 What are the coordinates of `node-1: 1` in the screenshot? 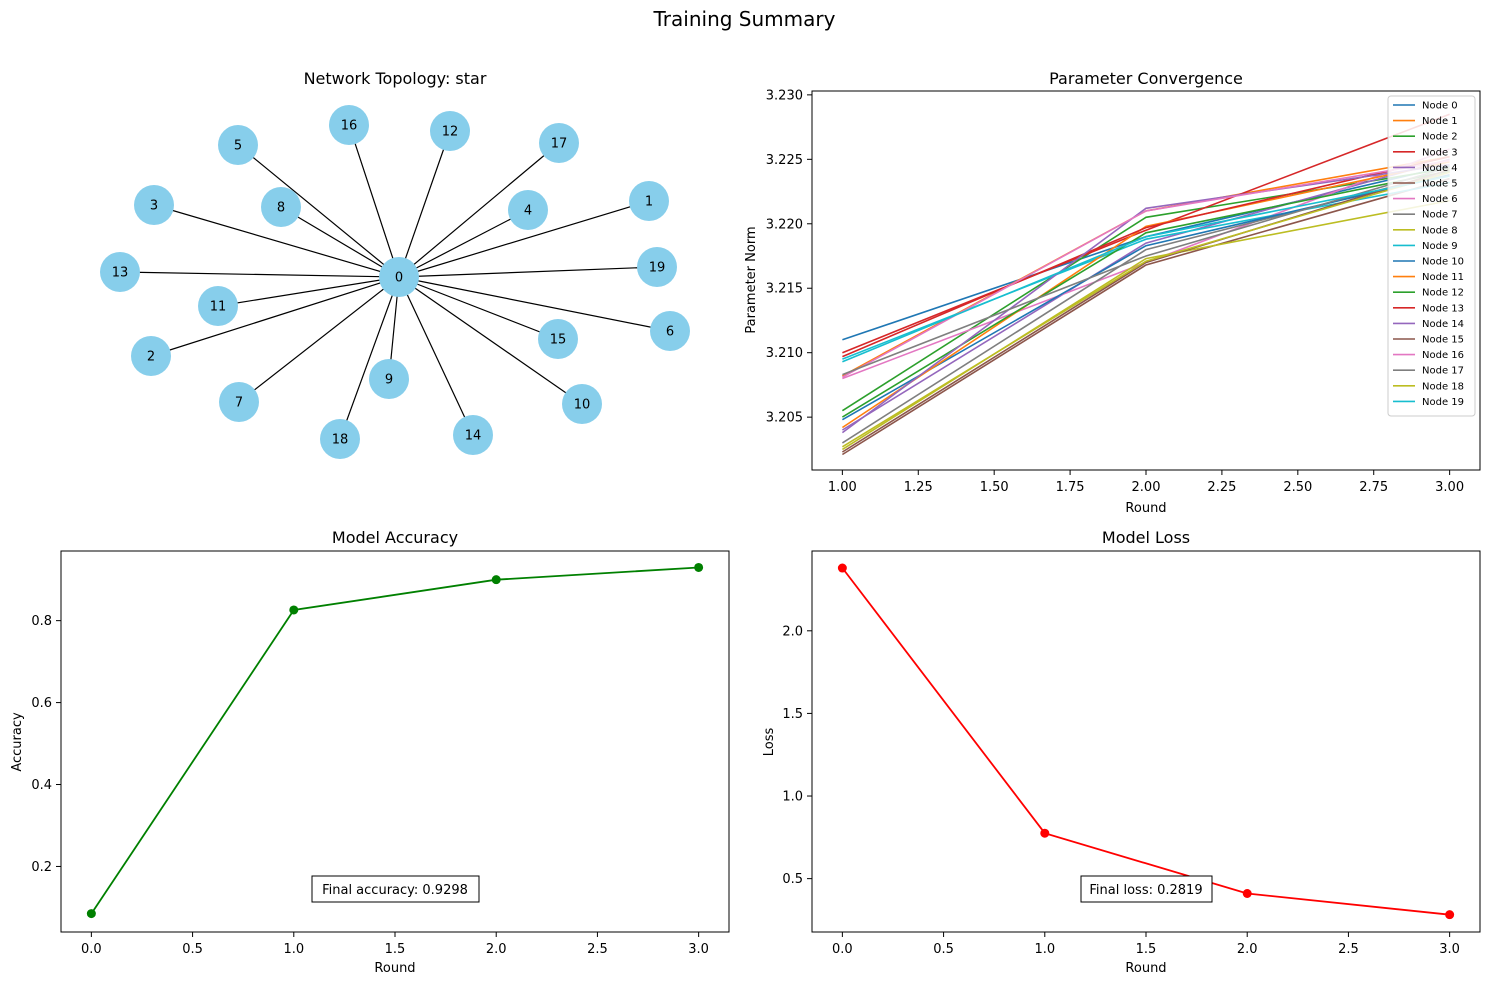 It's located at (649, 201).